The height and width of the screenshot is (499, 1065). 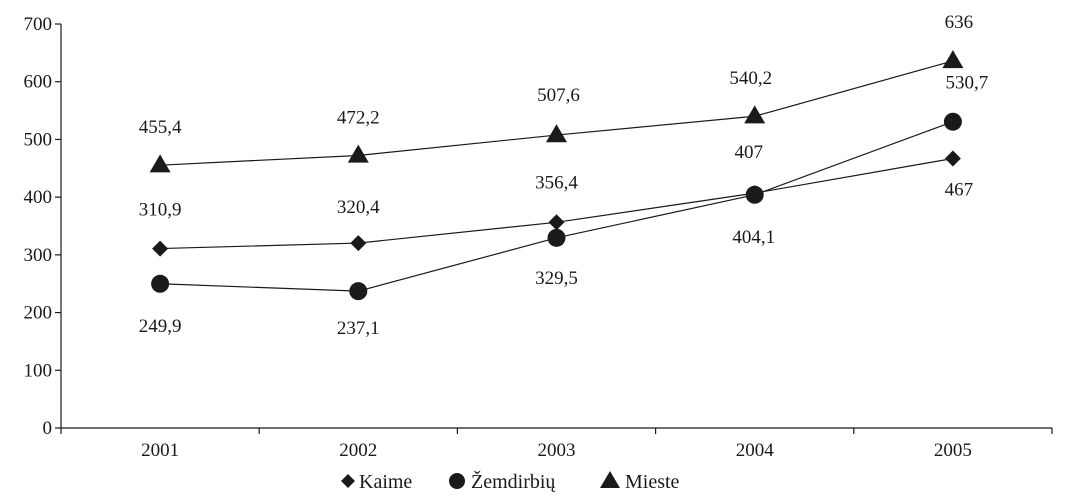 I want to click on y-tick-label: 400, so click(x=38, y=197).